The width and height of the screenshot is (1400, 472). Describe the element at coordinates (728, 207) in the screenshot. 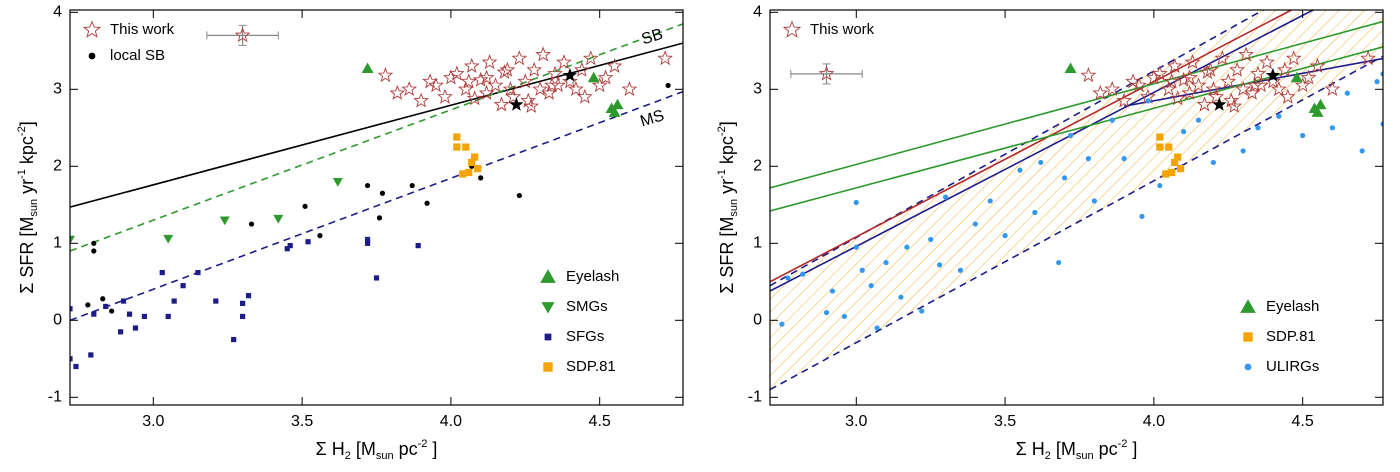

I see `y-axis-label: Σ SFR [Msun yr-1 kpc-2]` at that location.